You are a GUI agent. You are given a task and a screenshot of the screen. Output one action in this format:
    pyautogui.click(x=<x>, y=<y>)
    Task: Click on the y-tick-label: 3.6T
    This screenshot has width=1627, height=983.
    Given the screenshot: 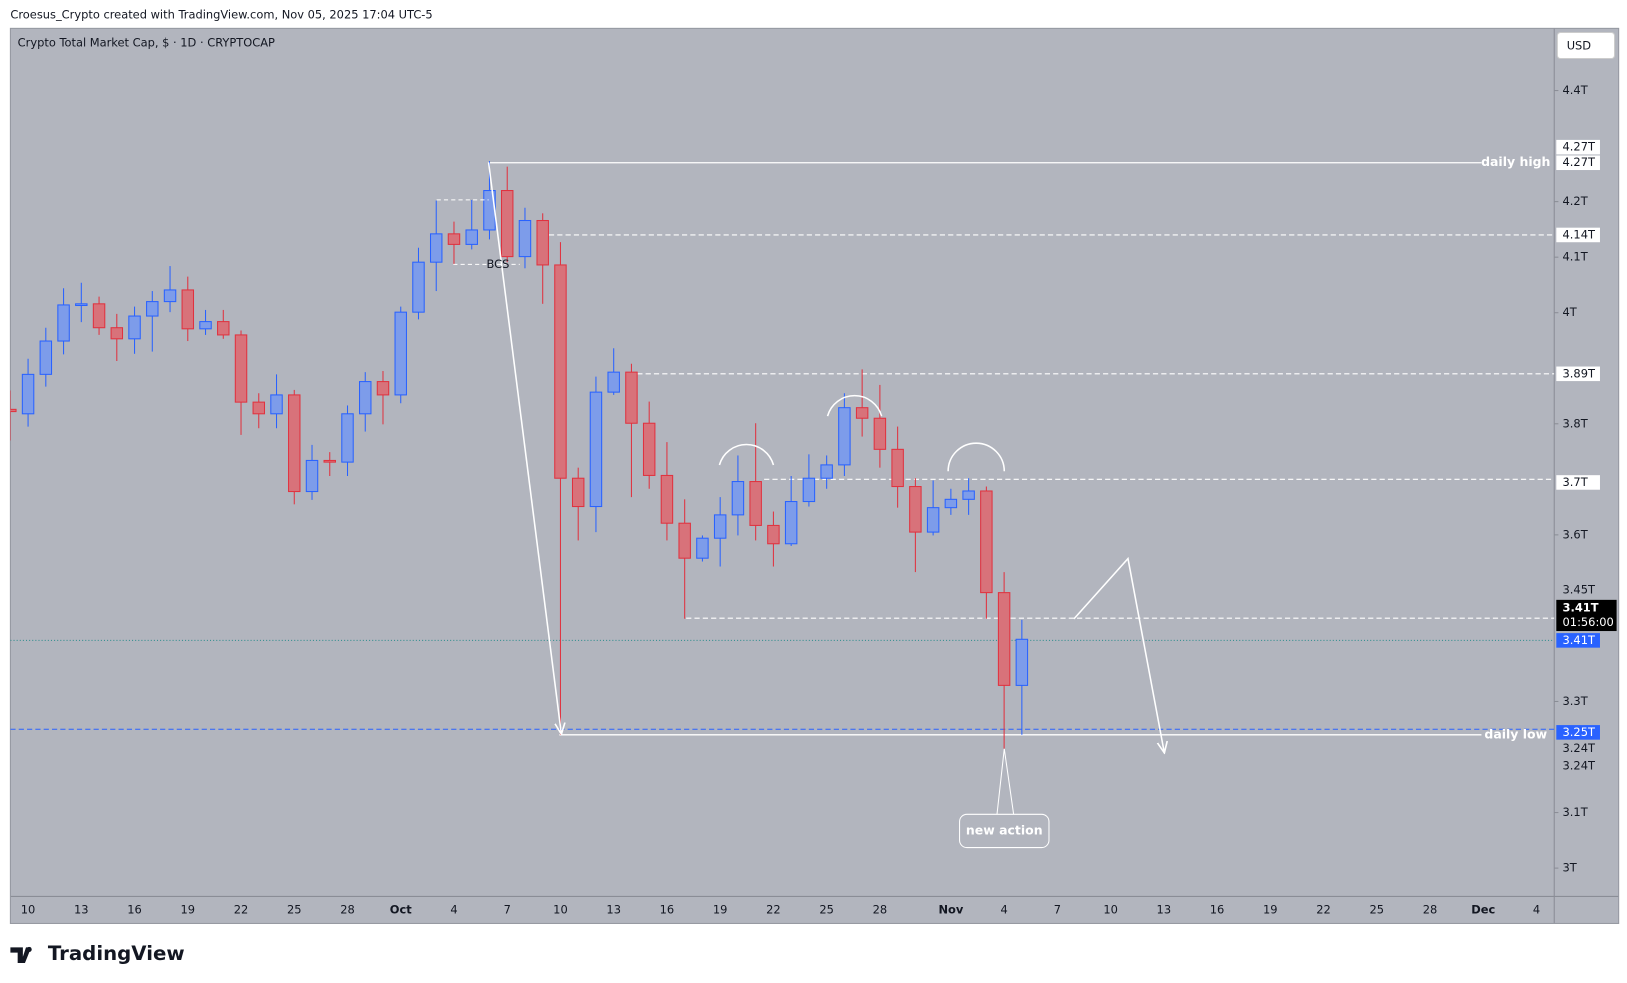 What is the action you would take?
    pyautogui.click(x=1576, y=534)
    